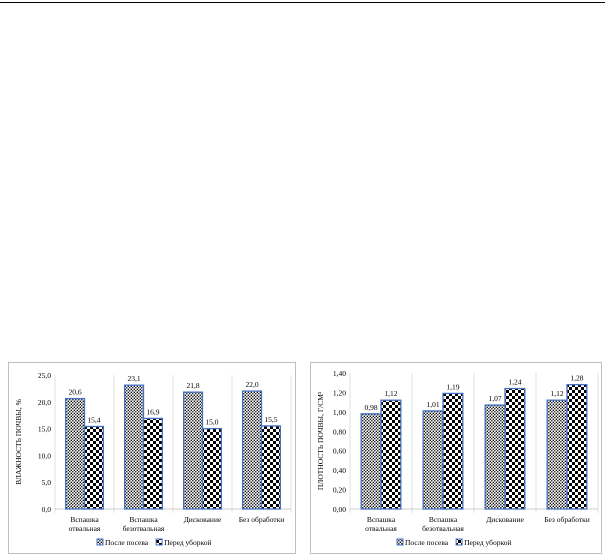  What do you see at coordinates (452, 386) in the screenshot?
I see `data-label: 1,19` at bounding box center [452, 386].